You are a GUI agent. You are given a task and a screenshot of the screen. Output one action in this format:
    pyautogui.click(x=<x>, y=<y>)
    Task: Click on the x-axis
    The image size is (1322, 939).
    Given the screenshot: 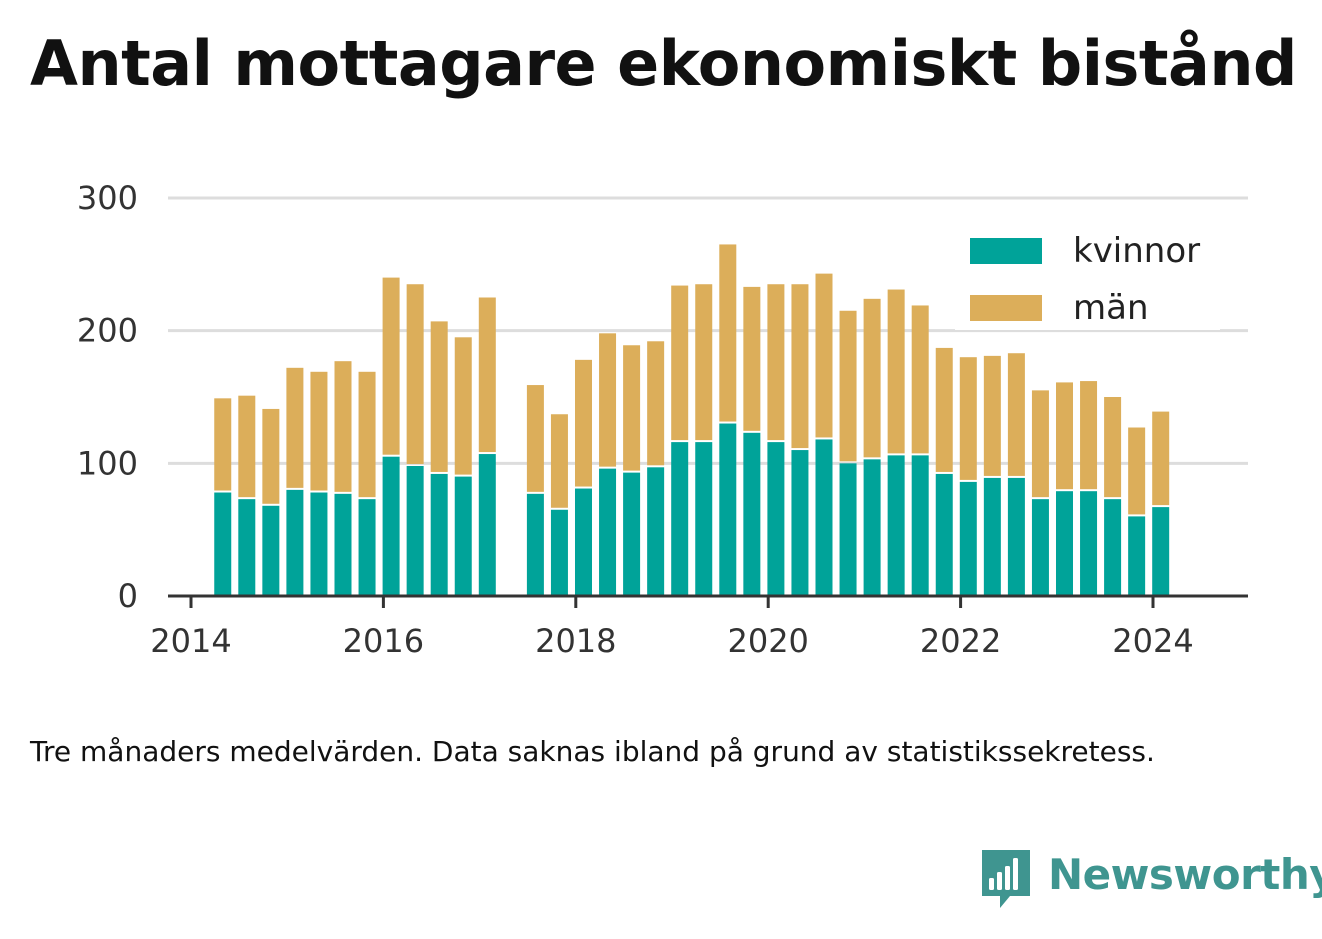 What is the action you would take?
    pyautogui.click(x=708, y=601)
    